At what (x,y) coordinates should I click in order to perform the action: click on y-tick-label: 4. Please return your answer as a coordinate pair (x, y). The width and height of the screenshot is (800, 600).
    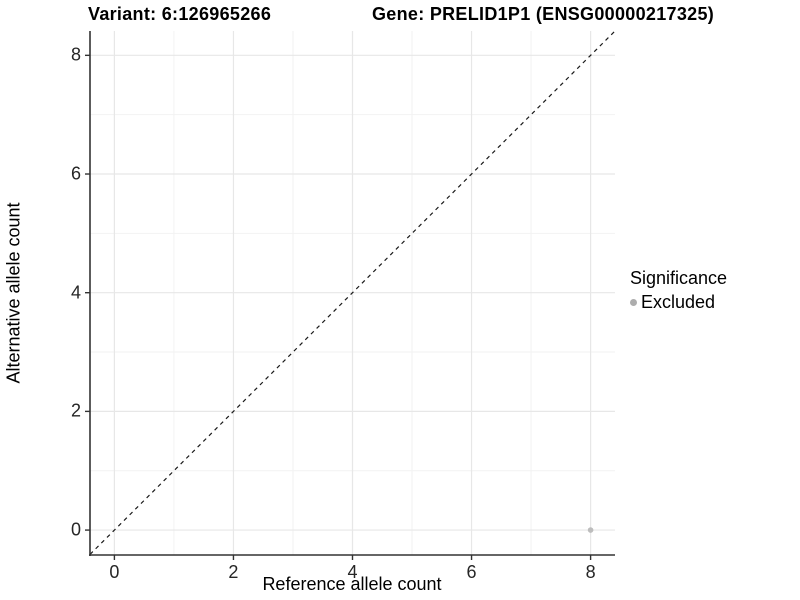
    Looking at the image, I should click on (75, 292).